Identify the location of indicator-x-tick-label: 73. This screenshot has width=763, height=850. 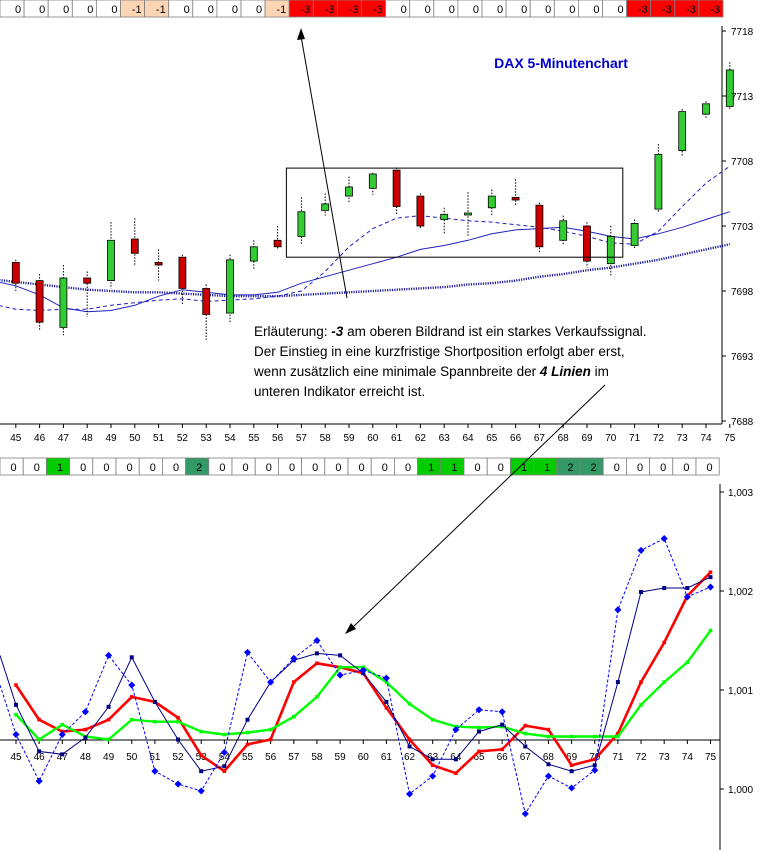
(665, 757).